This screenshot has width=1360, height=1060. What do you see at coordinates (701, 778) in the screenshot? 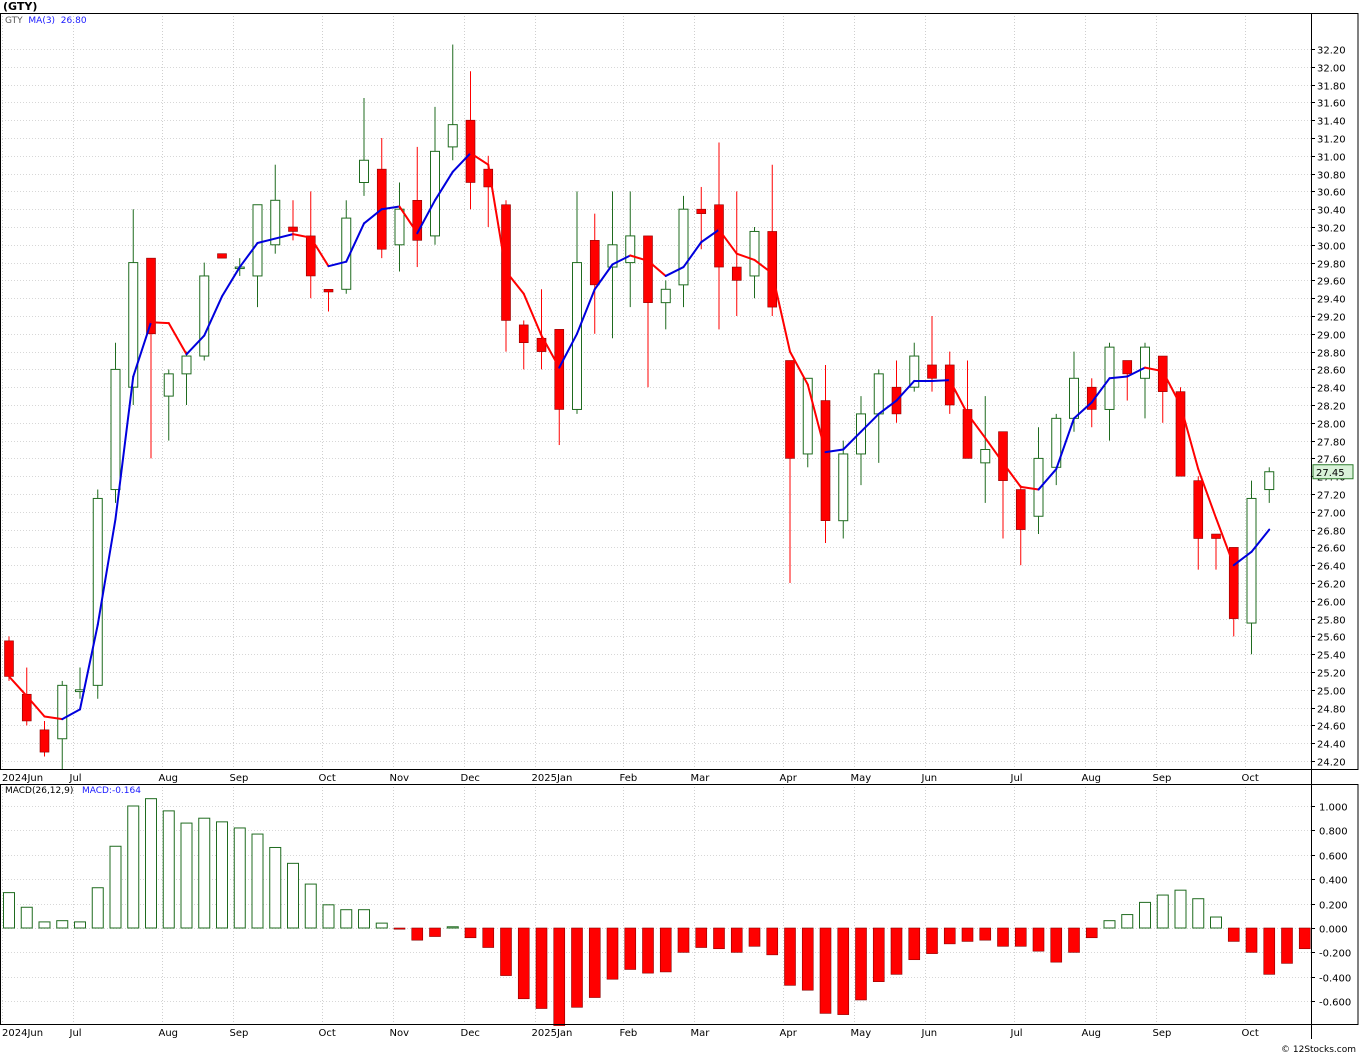
I see `price-month-label: Mar` at bounding box center [701, 778].